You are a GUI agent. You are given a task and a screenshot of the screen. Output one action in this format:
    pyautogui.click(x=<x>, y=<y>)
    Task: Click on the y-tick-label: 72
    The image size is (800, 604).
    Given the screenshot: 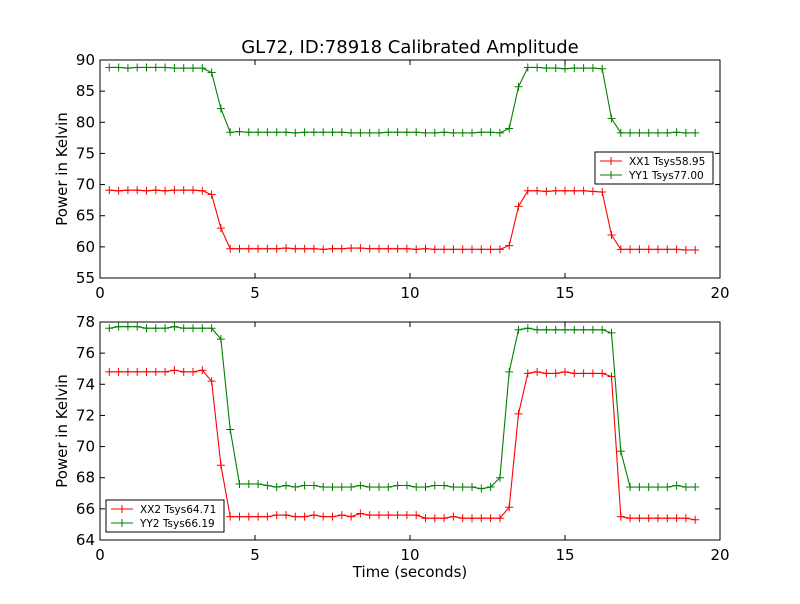 What is the action you would take?
    pyautogui.click(x=85, y=415)
    